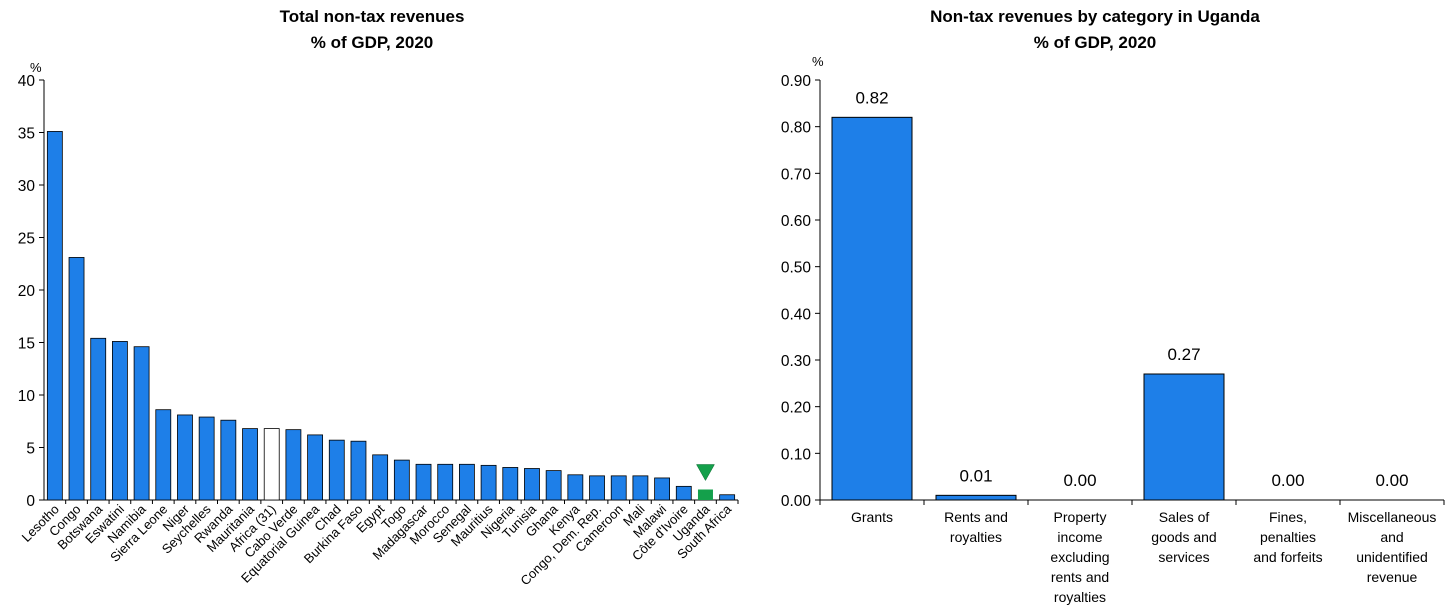 Image resolution: width=1447 pixels, height=610 pixels. I want to click on xtick-label-grants: Grants, so click(872, 517).